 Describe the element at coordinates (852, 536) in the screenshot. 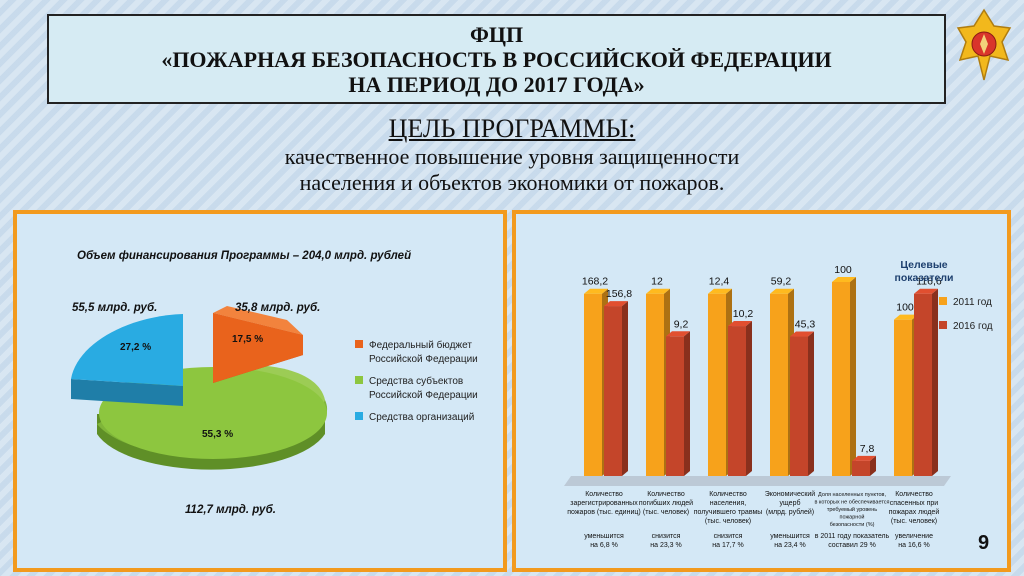

I see `category-note-4-0: в 2011 году показатель` at that location.